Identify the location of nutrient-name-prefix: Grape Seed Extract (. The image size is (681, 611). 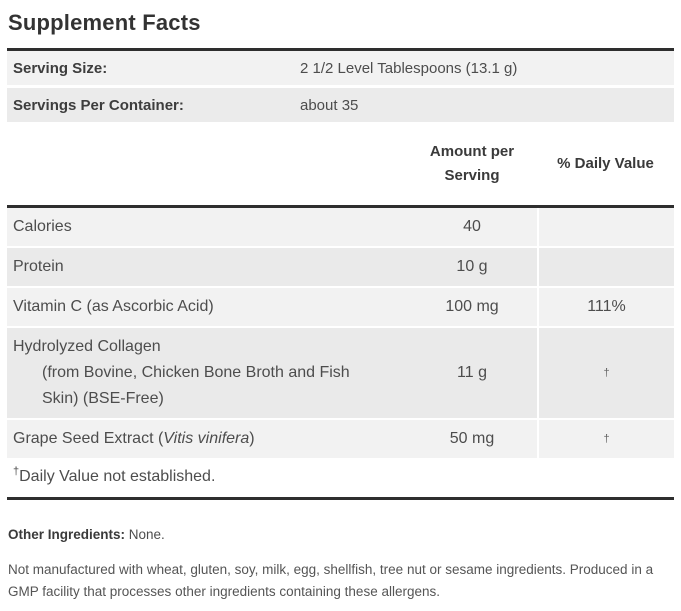
(88, 438).